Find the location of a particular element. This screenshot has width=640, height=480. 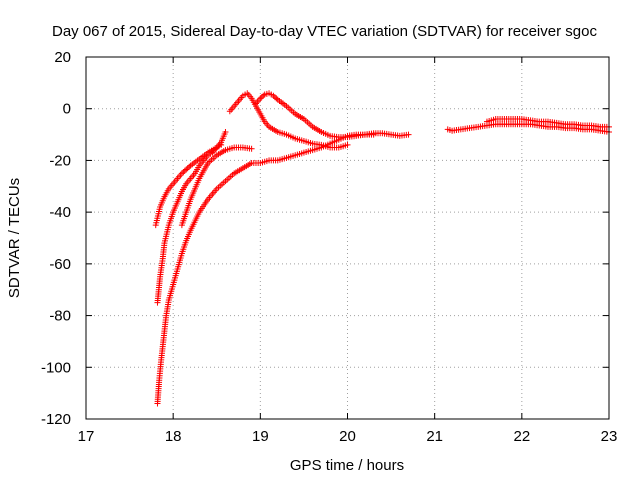

x-tick-label: 19 is located at coordinates (260, 436).